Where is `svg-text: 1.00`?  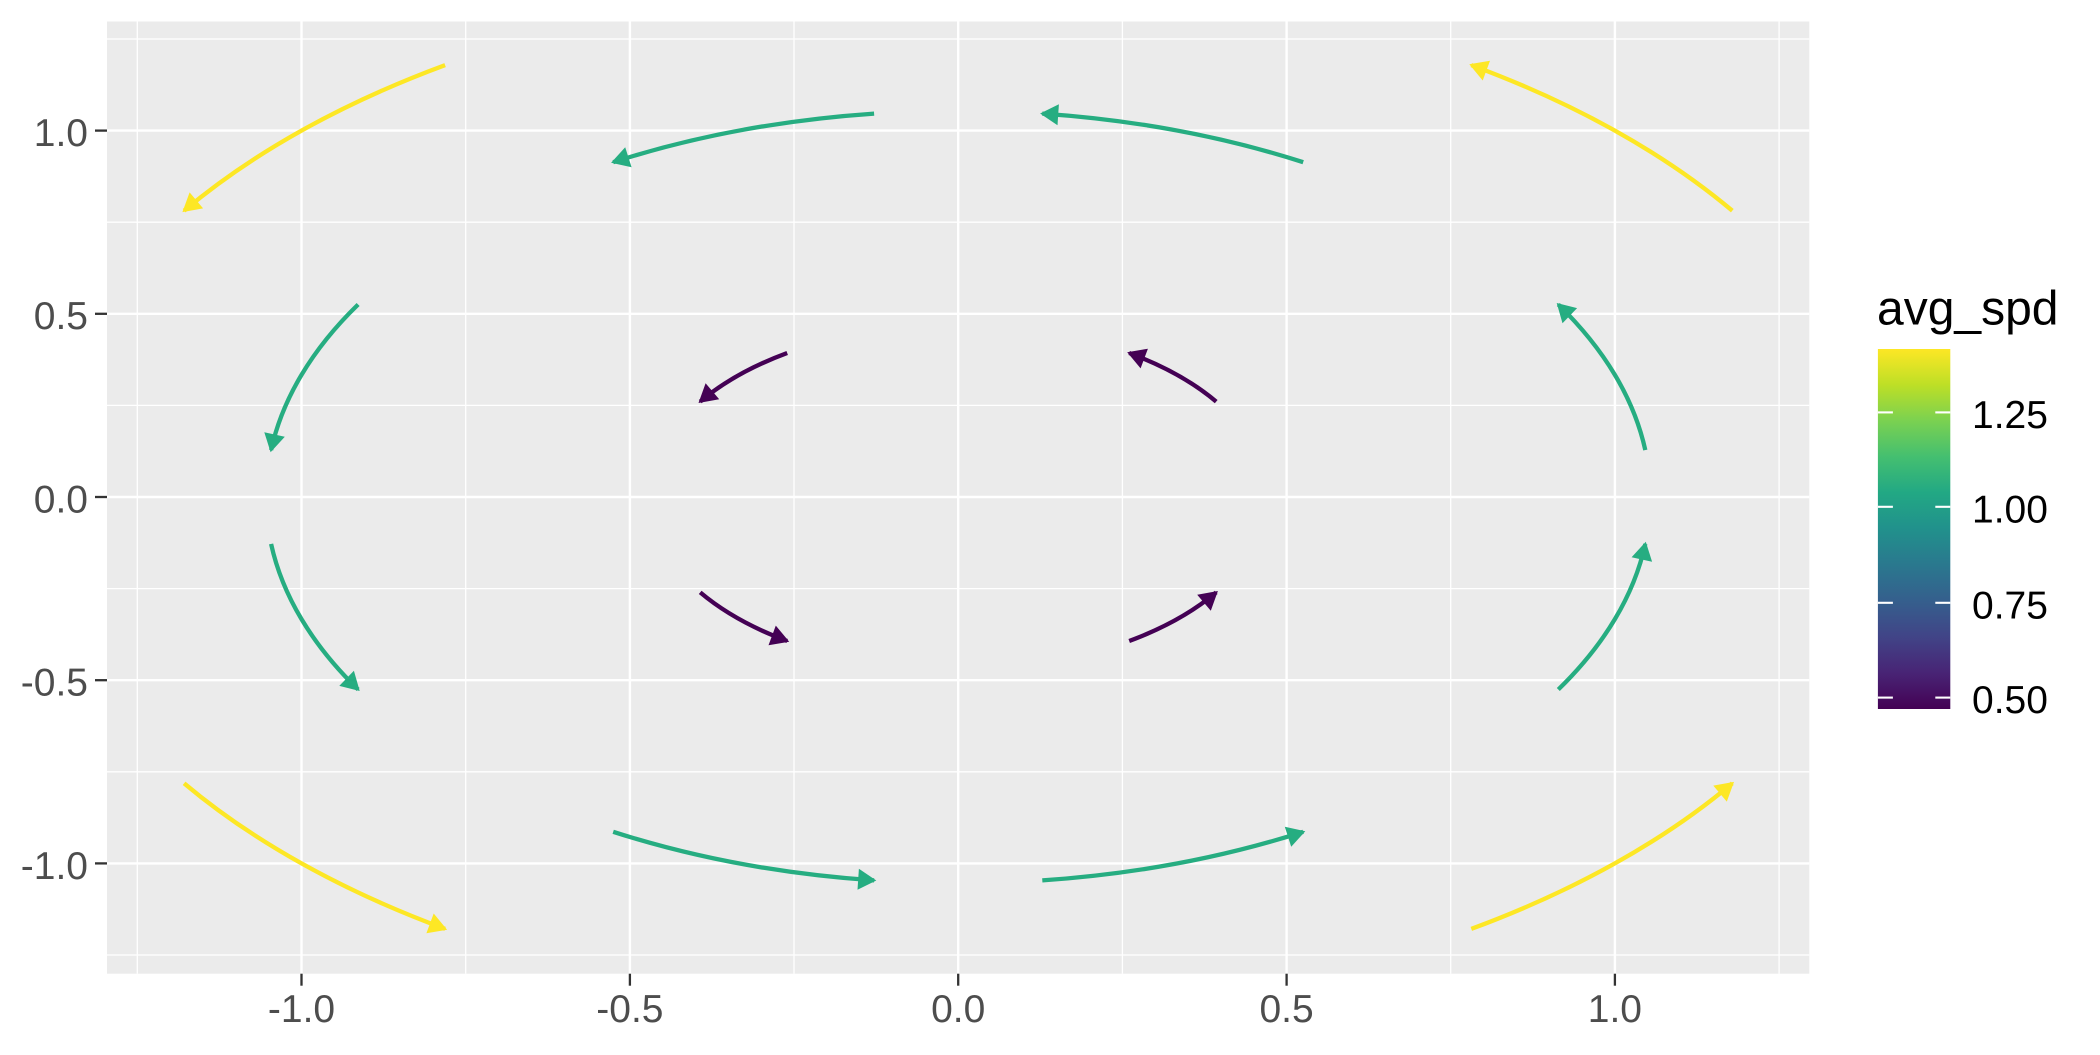 svg-text: 1.00 is located at coordinates (2010, 509).